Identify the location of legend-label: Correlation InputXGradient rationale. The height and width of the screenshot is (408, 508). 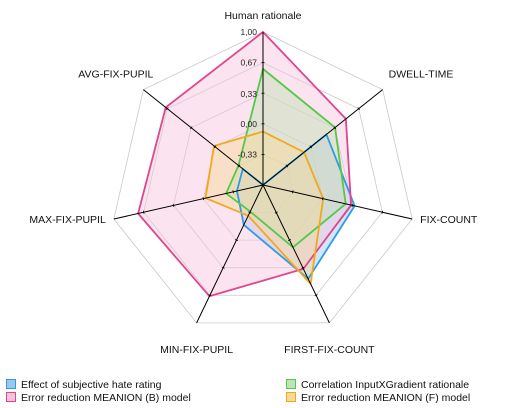
(385, 385).